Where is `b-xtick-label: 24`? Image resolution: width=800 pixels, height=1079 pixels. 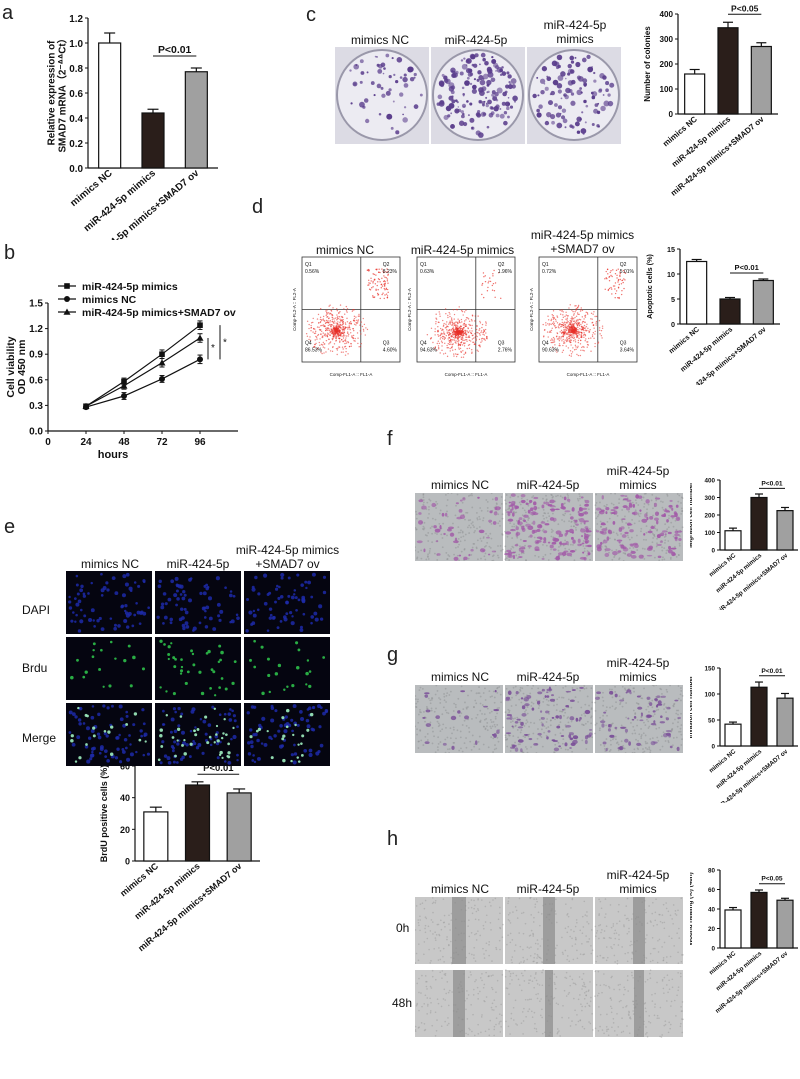 b-xtick-label: 24 is located at coordinates (86, 442).